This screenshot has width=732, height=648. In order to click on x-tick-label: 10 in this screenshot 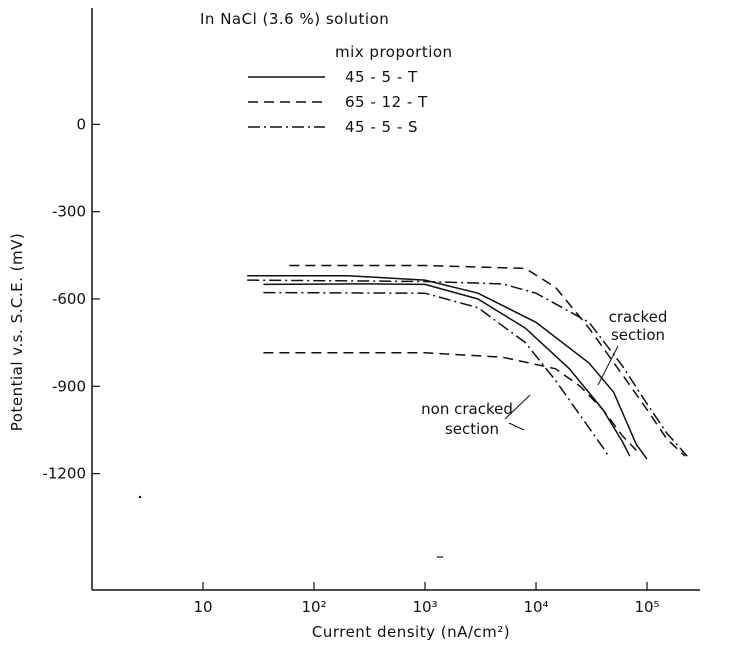, I will do `click(202, 607)`.